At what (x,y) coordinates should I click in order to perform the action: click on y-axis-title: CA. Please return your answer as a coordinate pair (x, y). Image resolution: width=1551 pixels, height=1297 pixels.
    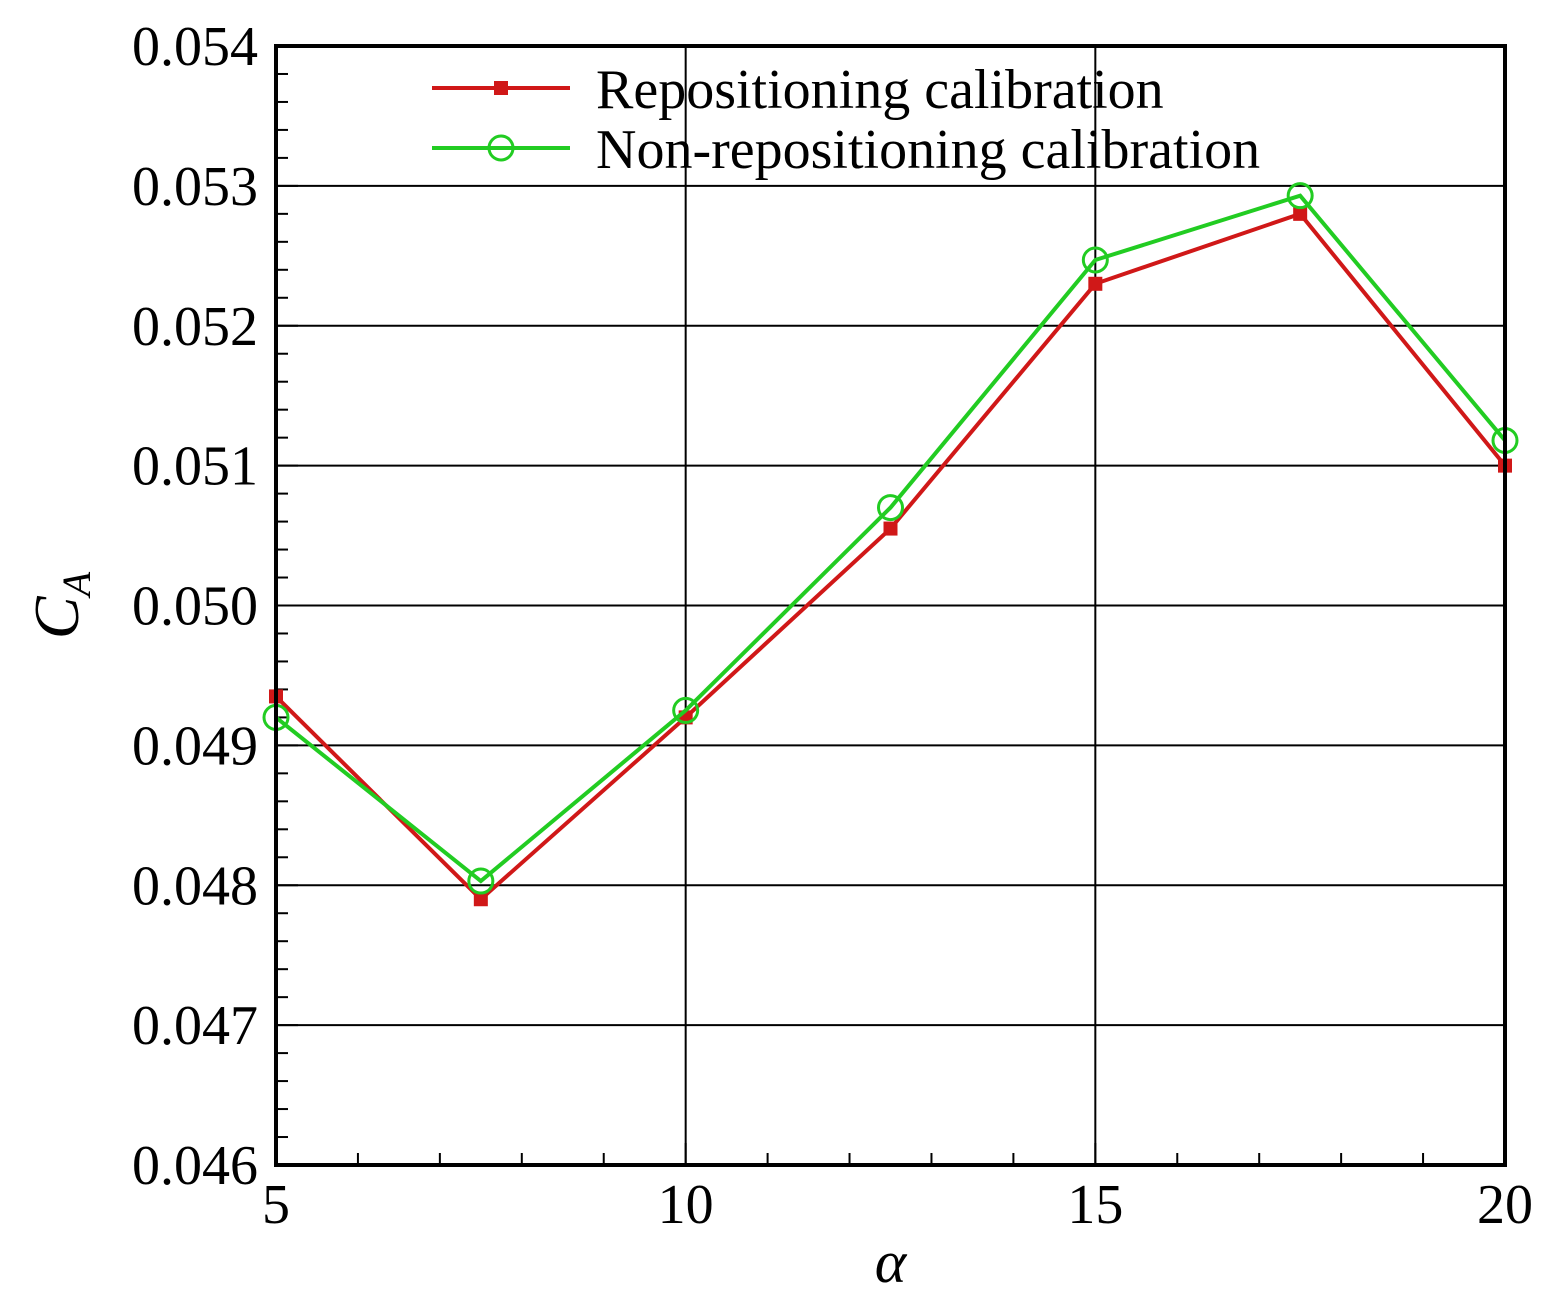
    Looking at the image, I should click on (60, 605).